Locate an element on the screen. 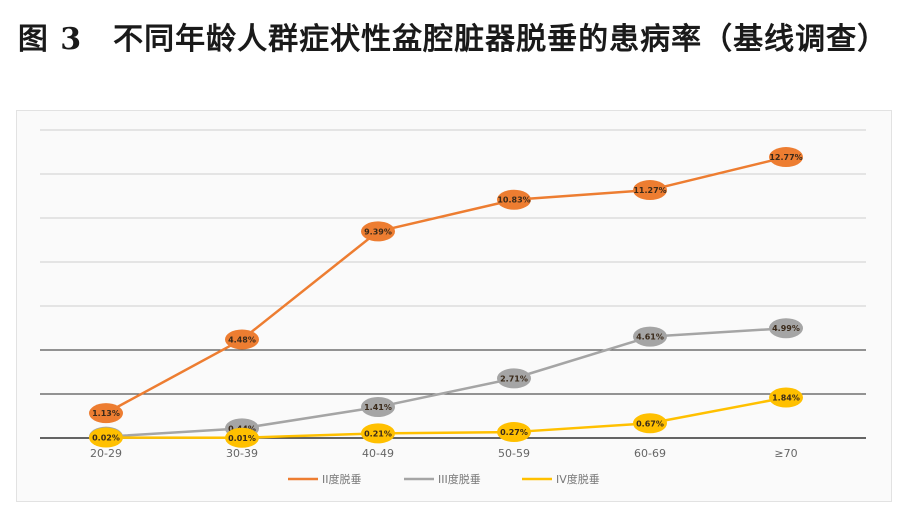 The height and width of the screenshot is (511, 906). legend-label: IV度脱垂 is located at coordinates (578, 479).